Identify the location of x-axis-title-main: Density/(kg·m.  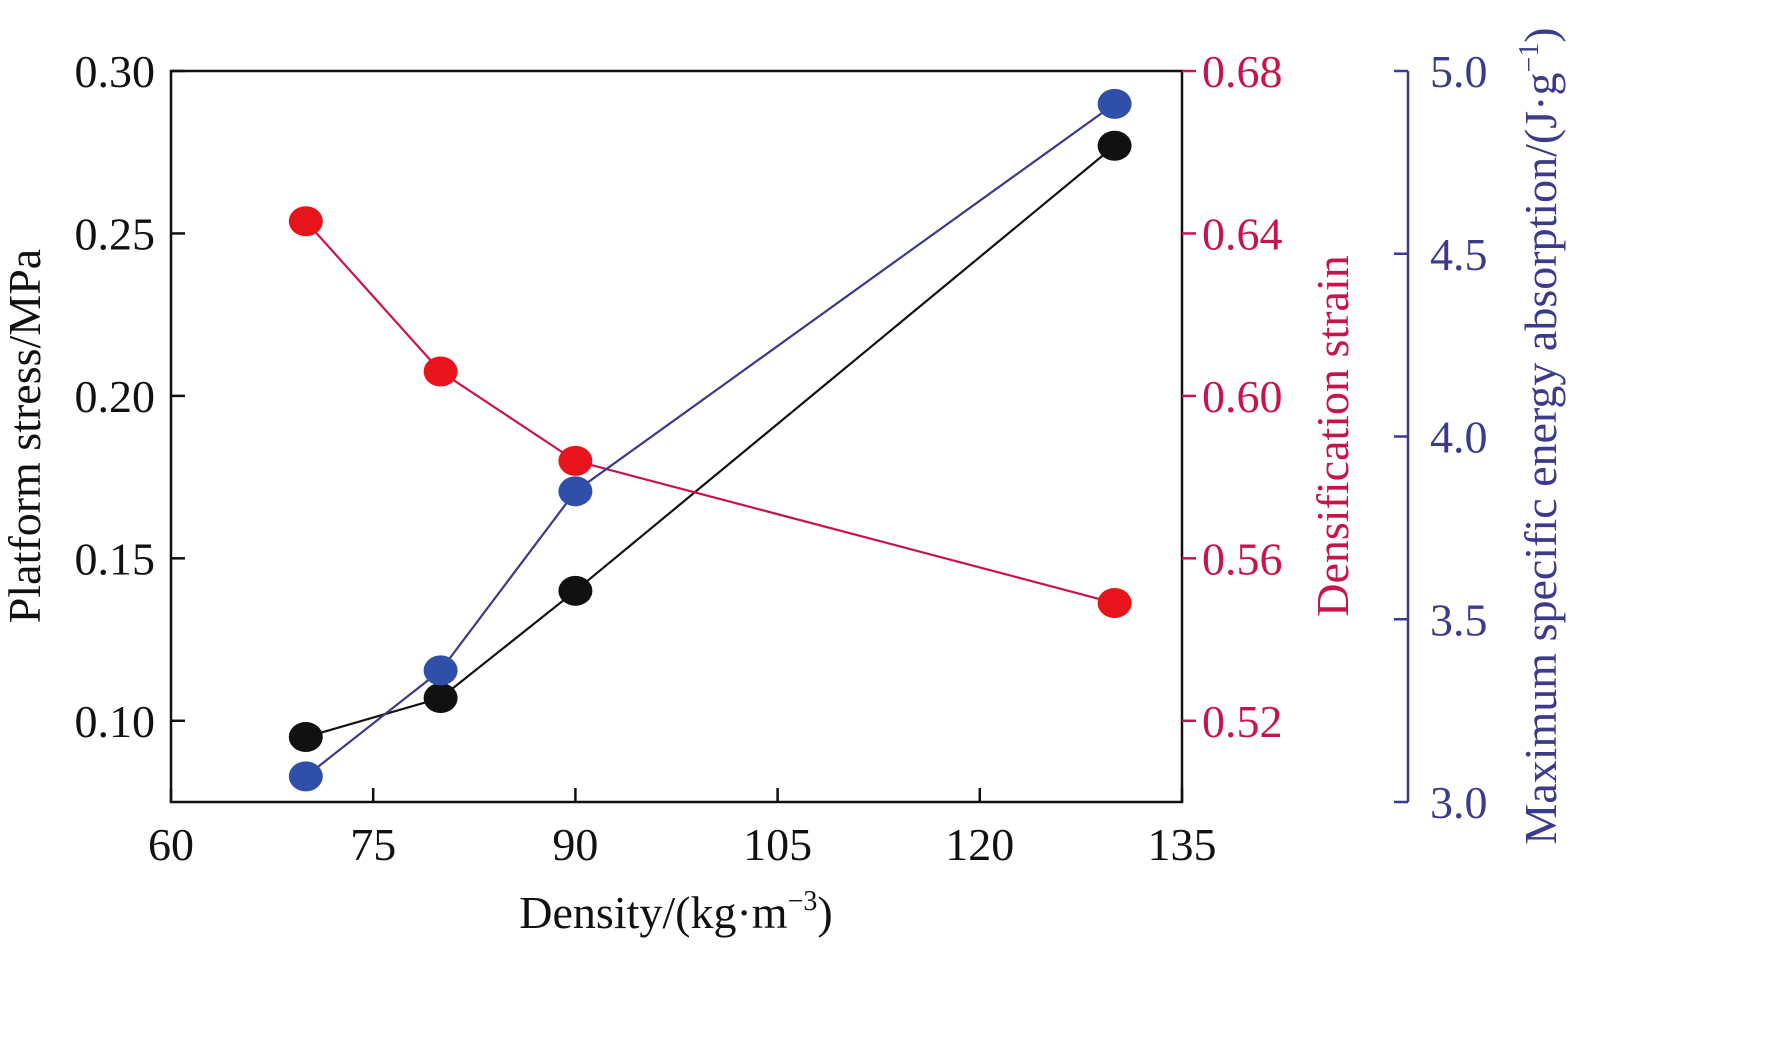
(653, 912).